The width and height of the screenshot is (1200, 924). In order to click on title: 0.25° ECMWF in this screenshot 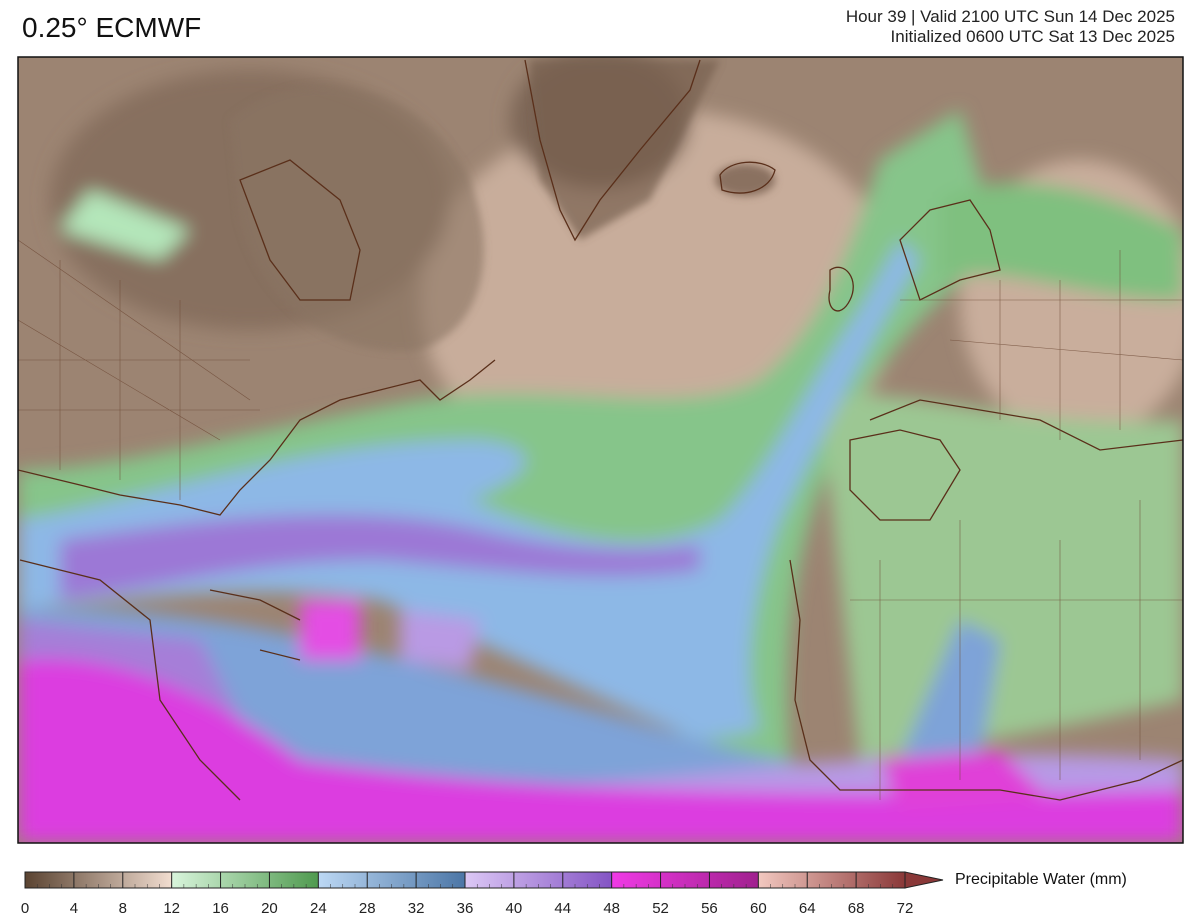, I will do `click(111, 27)`.